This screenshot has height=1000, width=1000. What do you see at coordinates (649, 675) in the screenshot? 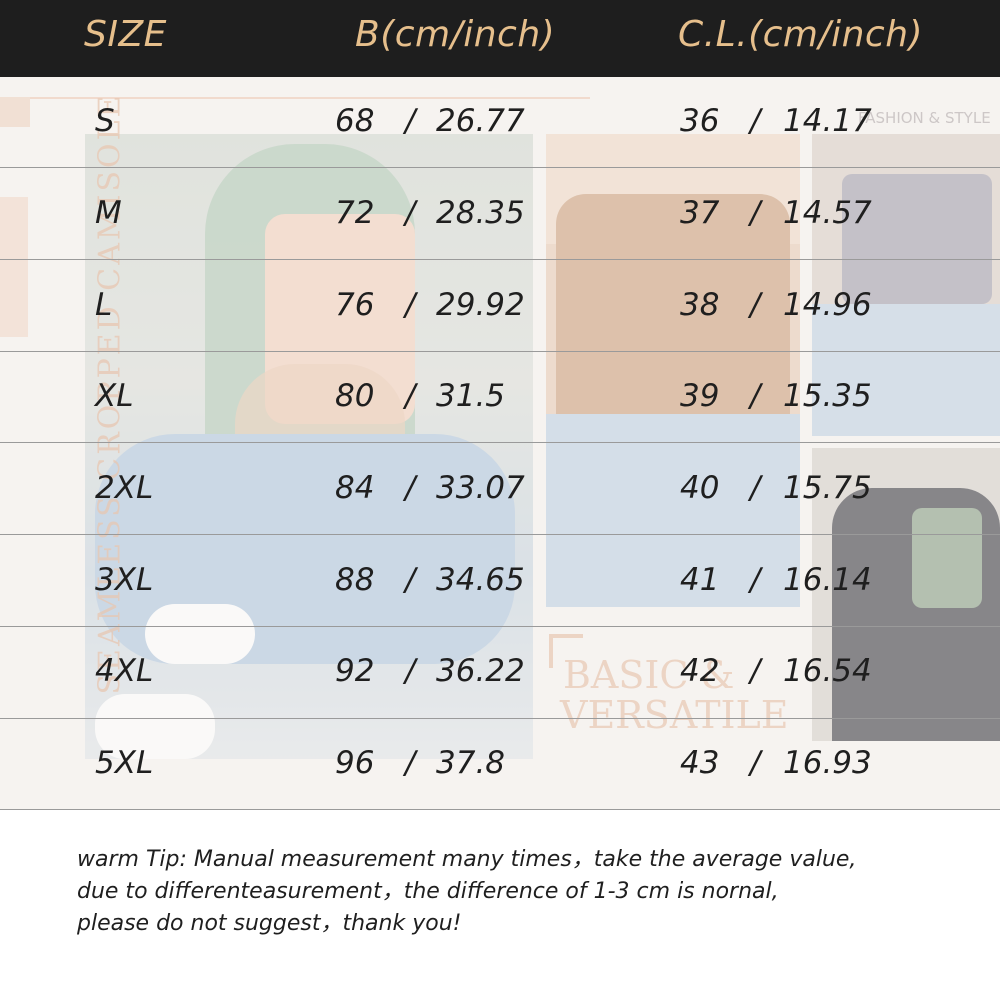
I see `decor-basic-text: BASIC &` at bounding box center [649, 675].